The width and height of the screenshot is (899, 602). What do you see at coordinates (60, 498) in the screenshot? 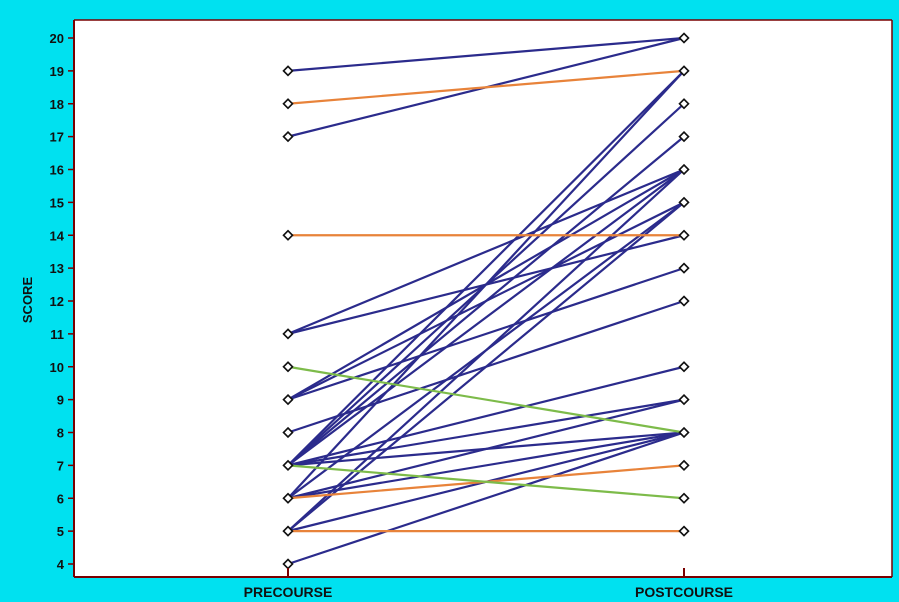
I see `y-tick-label-6: 6` at bounding box center [60, 498].